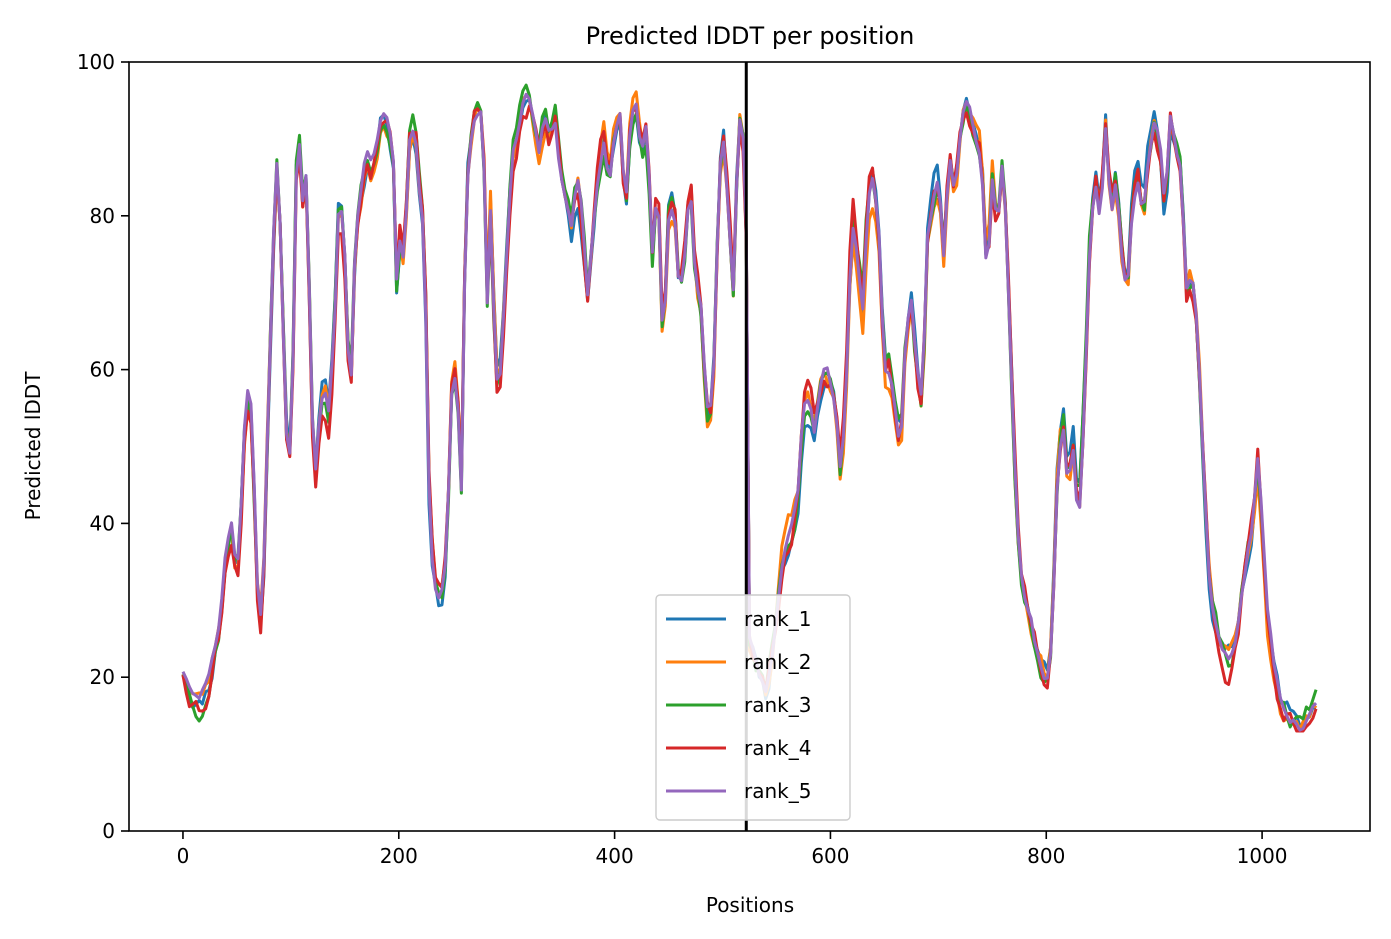  What do you see at coordinates (103, 446) in the screenshot?
I see `y-axis-ticks: 0 20 40 60 80 100` at bounding box center [103, 446].